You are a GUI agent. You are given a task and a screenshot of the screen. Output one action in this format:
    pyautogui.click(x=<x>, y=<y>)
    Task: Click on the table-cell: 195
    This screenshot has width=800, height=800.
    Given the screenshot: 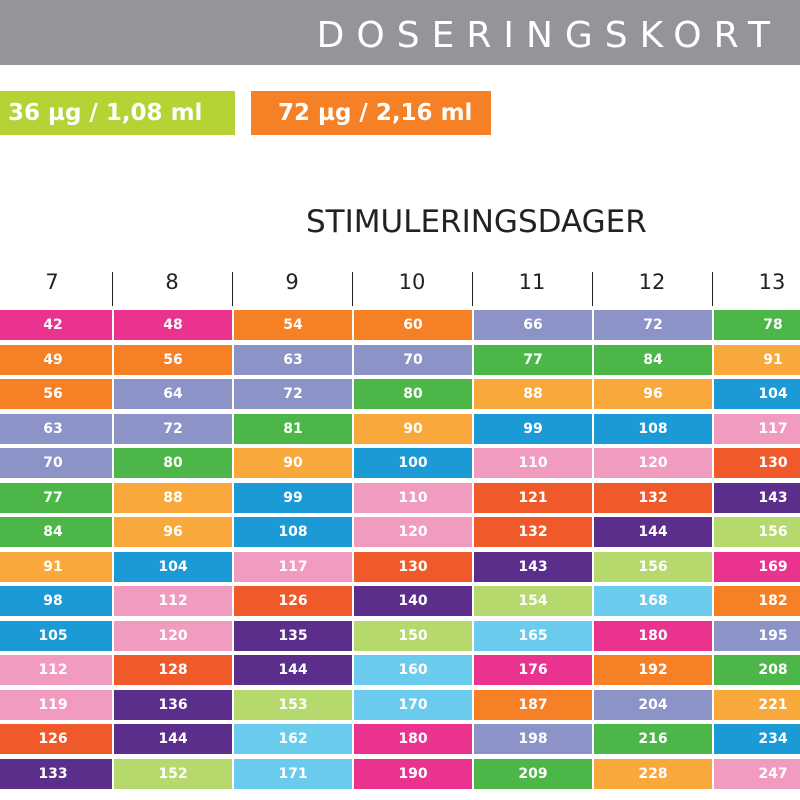 What is the action you would take?
    pyautogui.click(x=757, y=636)
    